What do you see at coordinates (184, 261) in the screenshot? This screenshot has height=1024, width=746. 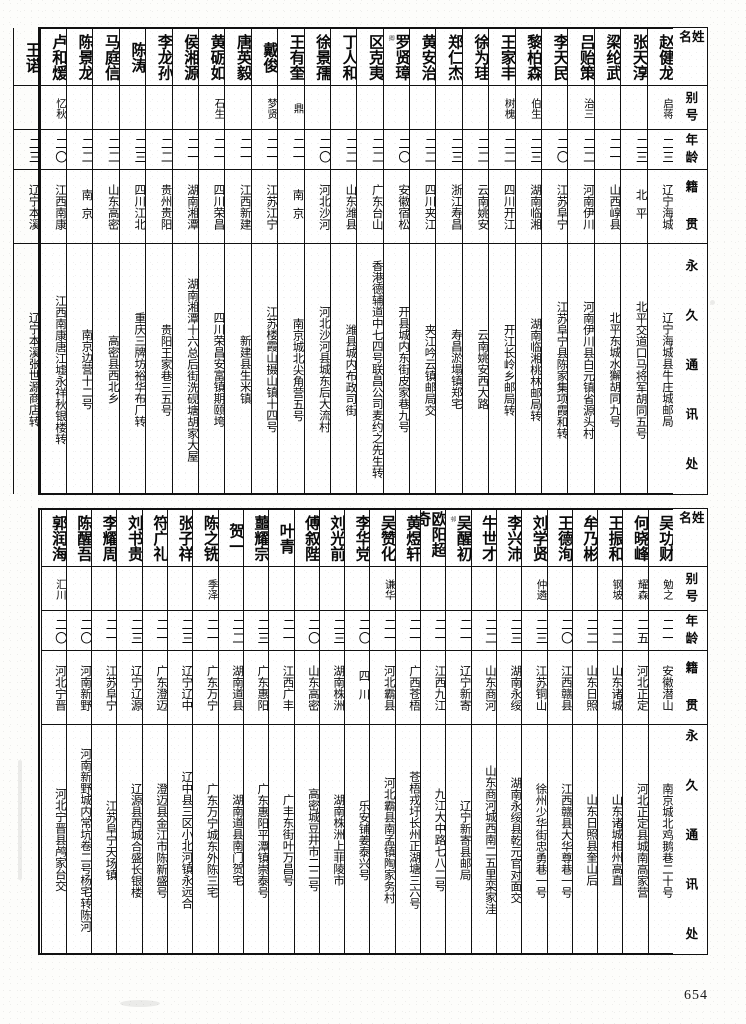 I see `directory-entry-column: 侯湘源 二一 湖南湘潭 湖南湘潭十六总后街洗砚塘胡家大屋` at bounding box center [184, 261].